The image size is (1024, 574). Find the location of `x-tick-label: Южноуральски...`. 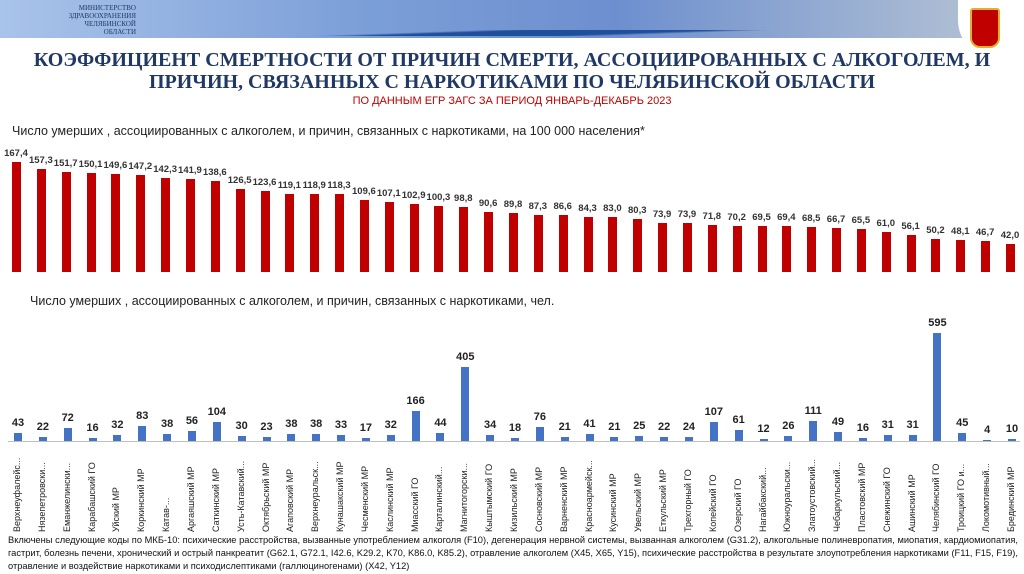

x-tick-label: Южноуральски... is located at coordinates (787, 496).